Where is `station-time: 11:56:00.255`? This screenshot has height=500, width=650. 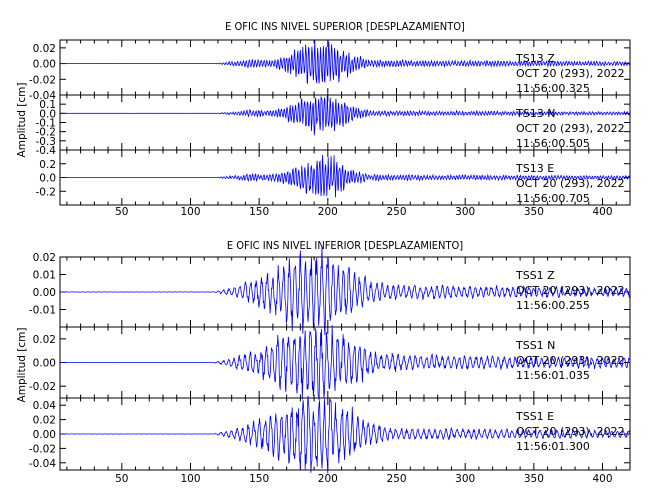 station-time: 11:56:00.255 is located at coordinates (553, 305).